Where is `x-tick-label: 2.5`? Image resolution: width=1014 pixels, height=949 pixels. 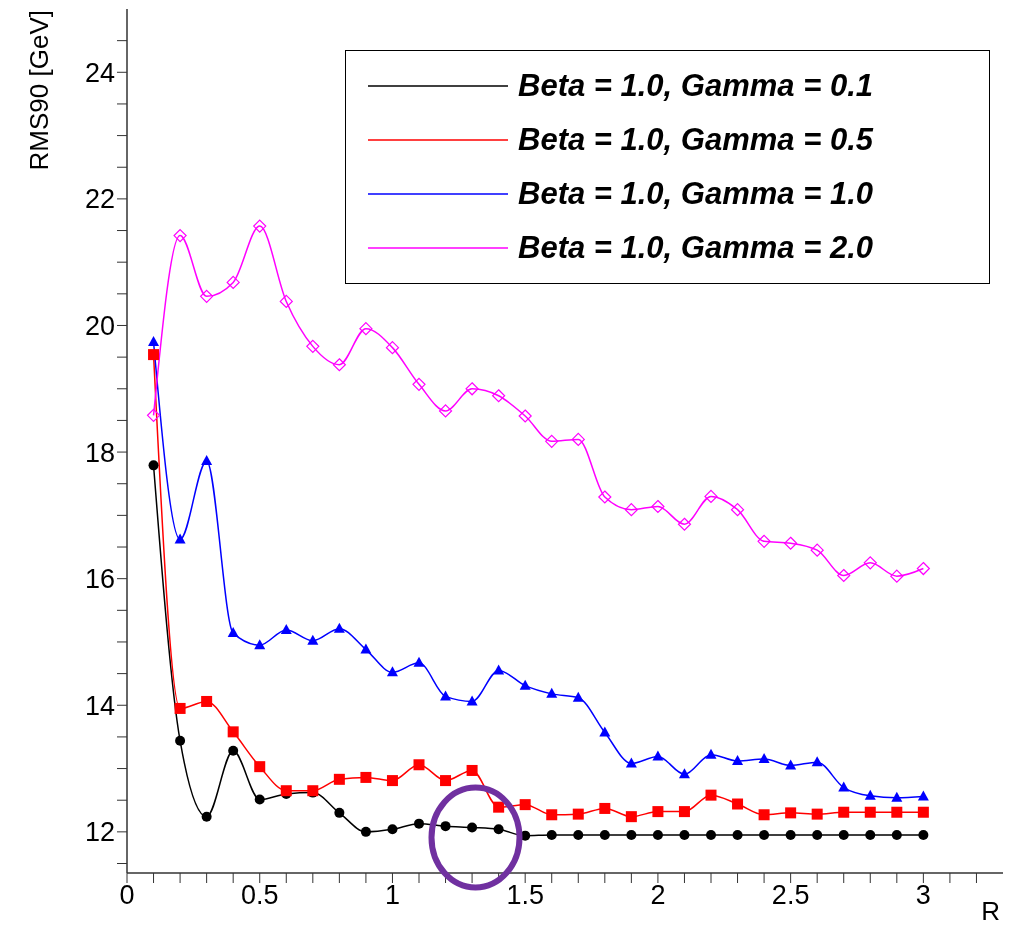 x-tick-label: 2.5 is located at coordinates (790, 895).